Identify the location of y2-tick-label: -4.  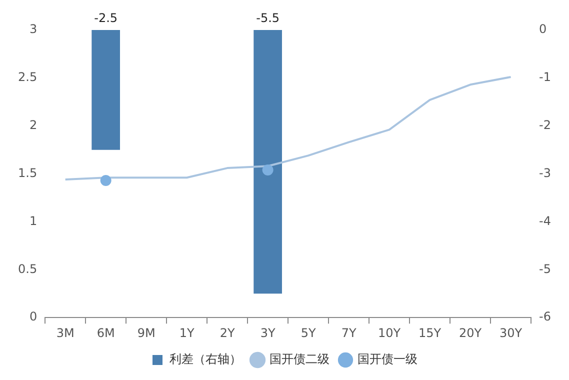
(545, 221).